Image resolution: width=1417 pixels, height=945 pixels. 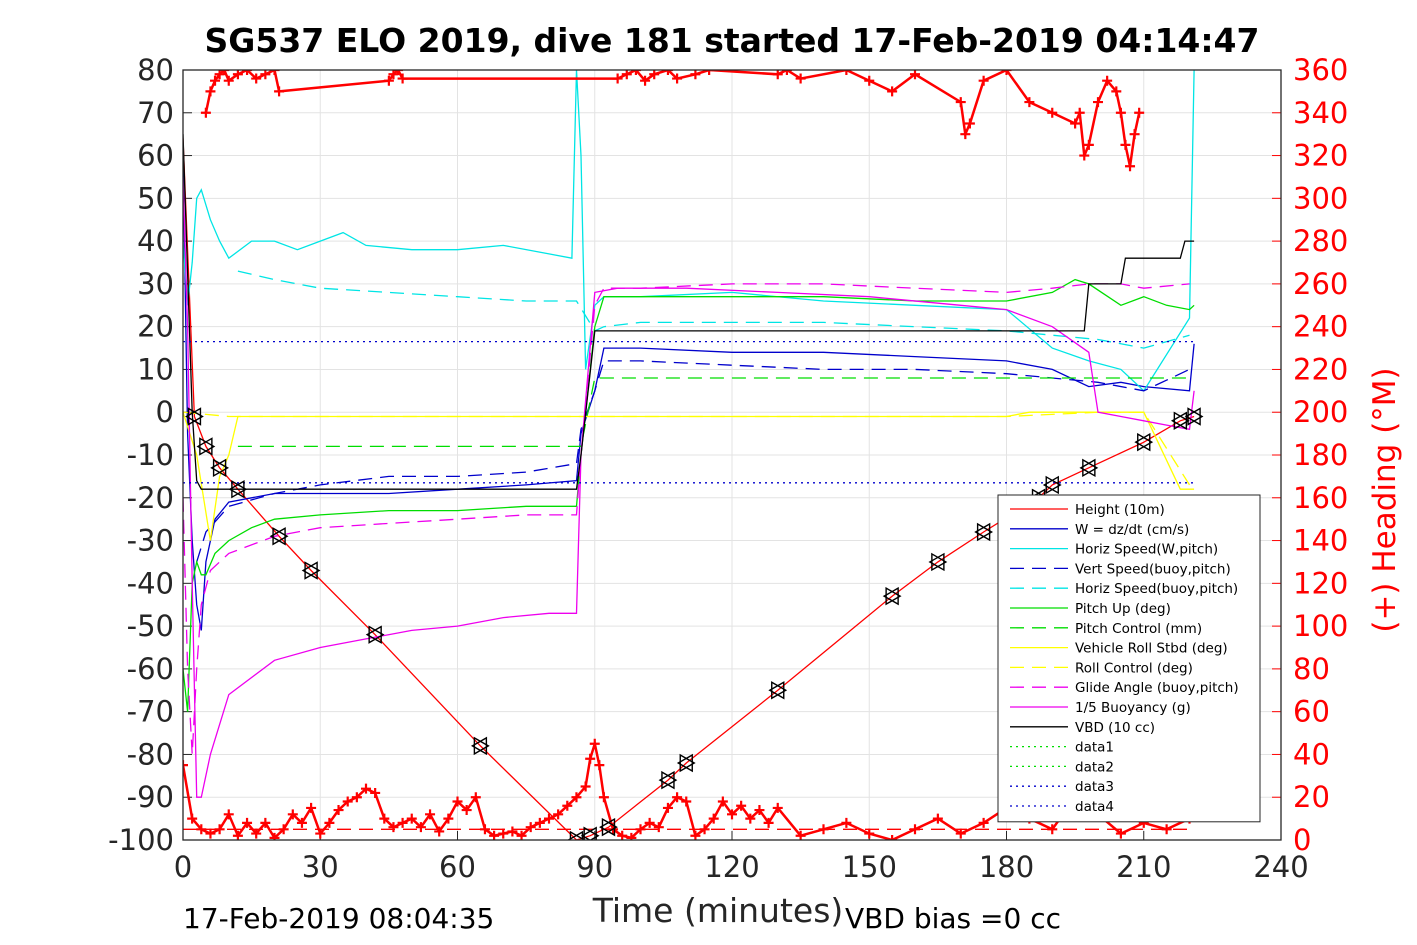 I want to click on y-right-tick-label: 220, so click(x=1320, y=369).